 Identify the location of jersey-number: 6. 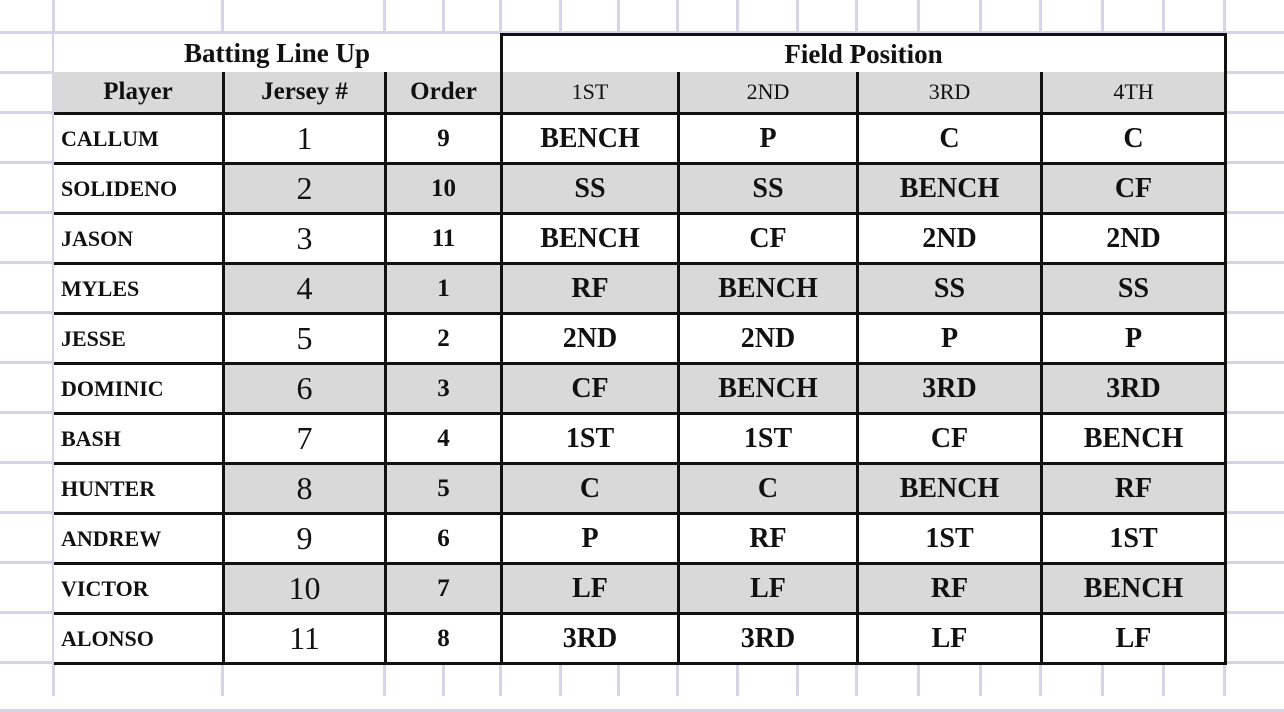
(303, 390).